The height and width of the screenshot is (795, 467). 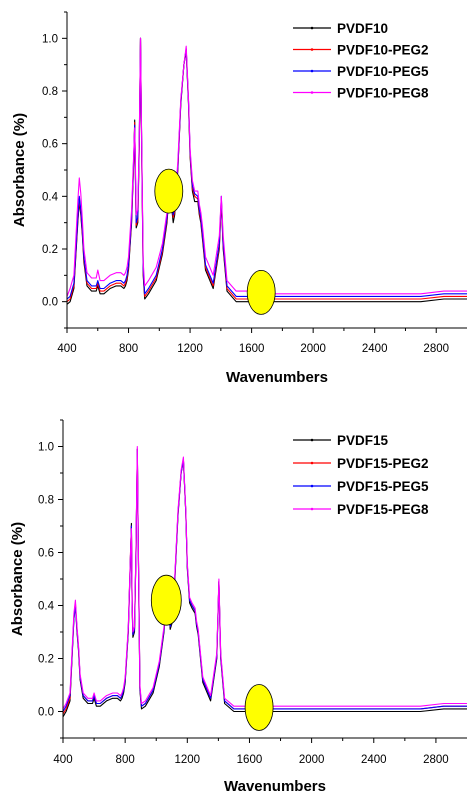 I want to click on top-x-tick-label: 1600, so click(x=252, y=349).